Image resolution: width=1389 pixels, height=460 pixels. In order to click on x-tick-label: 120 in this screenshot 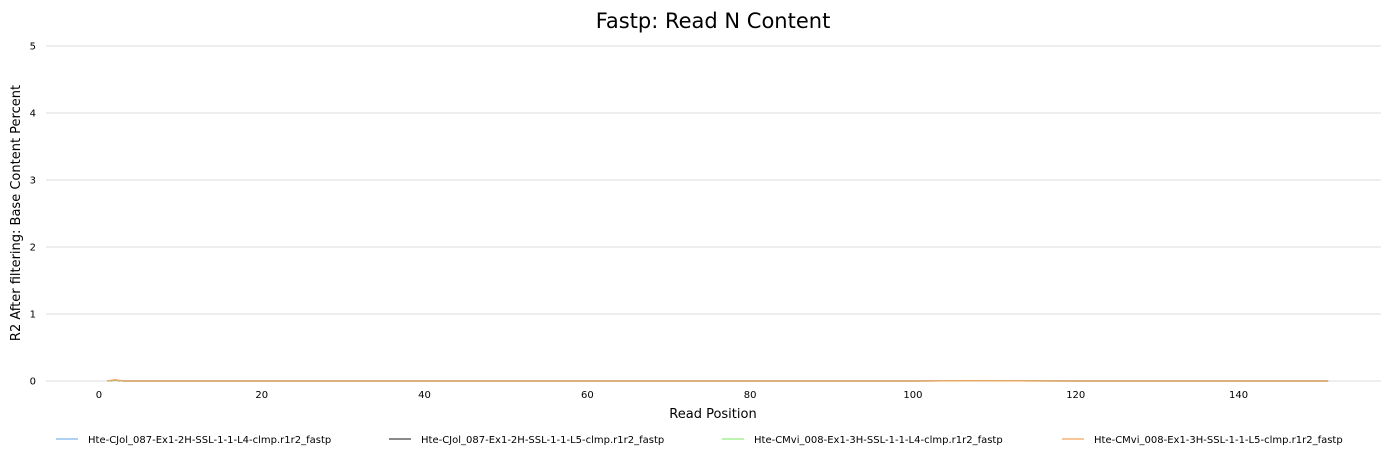, I will do `click(1075, 395)`.